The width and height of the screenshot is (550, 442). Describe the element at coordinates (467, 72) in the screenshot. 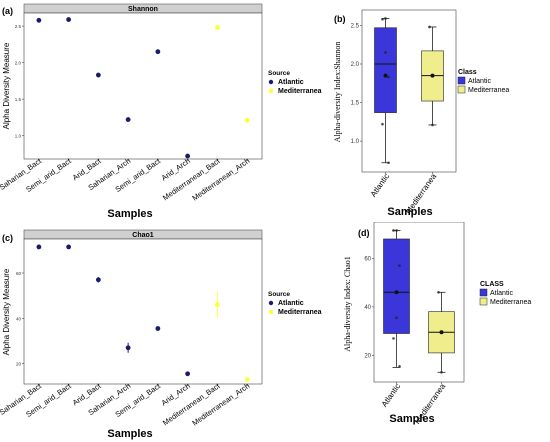

I see `legend-title: Class` at that location.